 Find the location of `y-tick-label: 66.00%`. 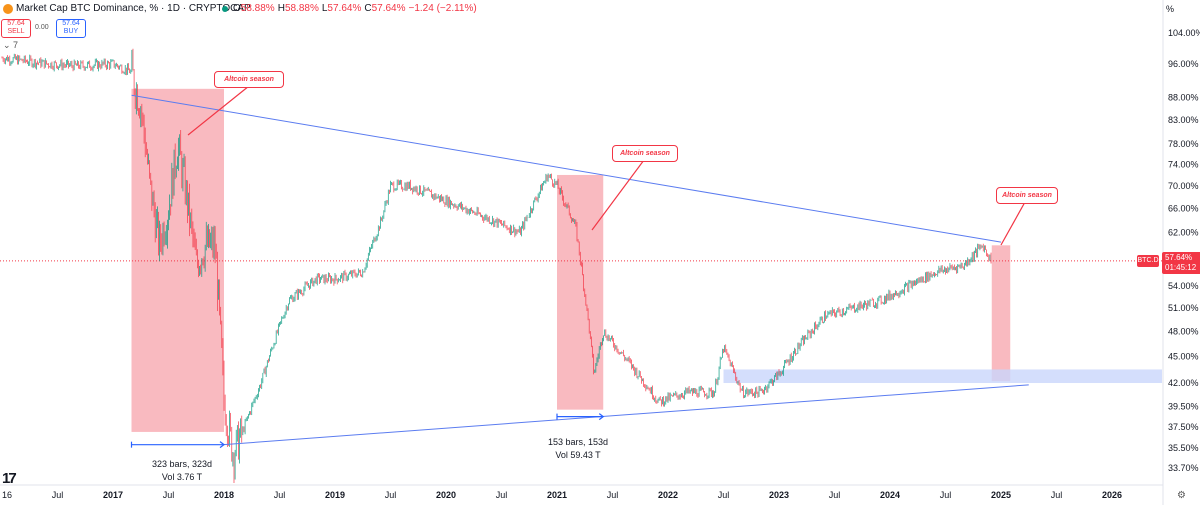

y-tick-label: 66.00% is located at coordinates (1183, 209).